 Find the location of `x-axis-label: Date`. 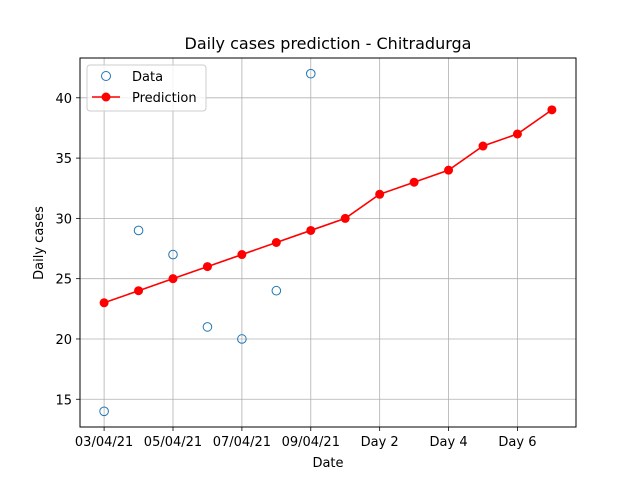

x-axis-label: Date is located at coordinates (327, 463).